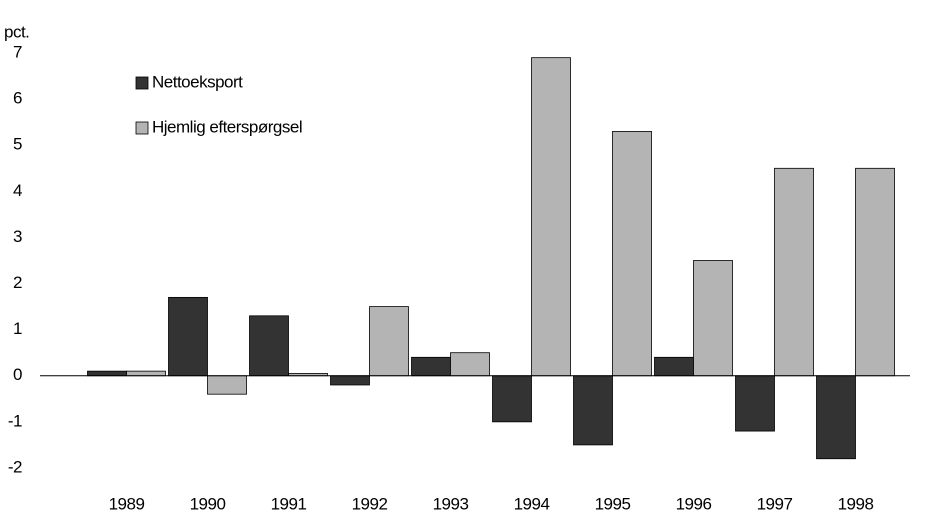 The width and height of the screenshot is (926, 514). What do you see at coordinates (694, 503) in the screenshot?
I see `x-tick-label: 1996` at bounding box center [694, 503].